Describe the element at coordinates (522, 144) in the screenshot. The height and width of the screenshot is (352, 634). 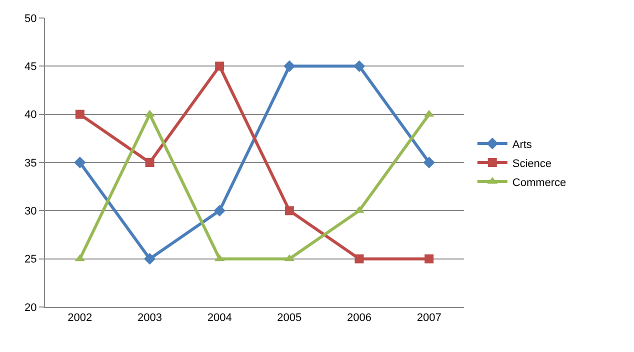
I see `legend-label: Arts` at that location.